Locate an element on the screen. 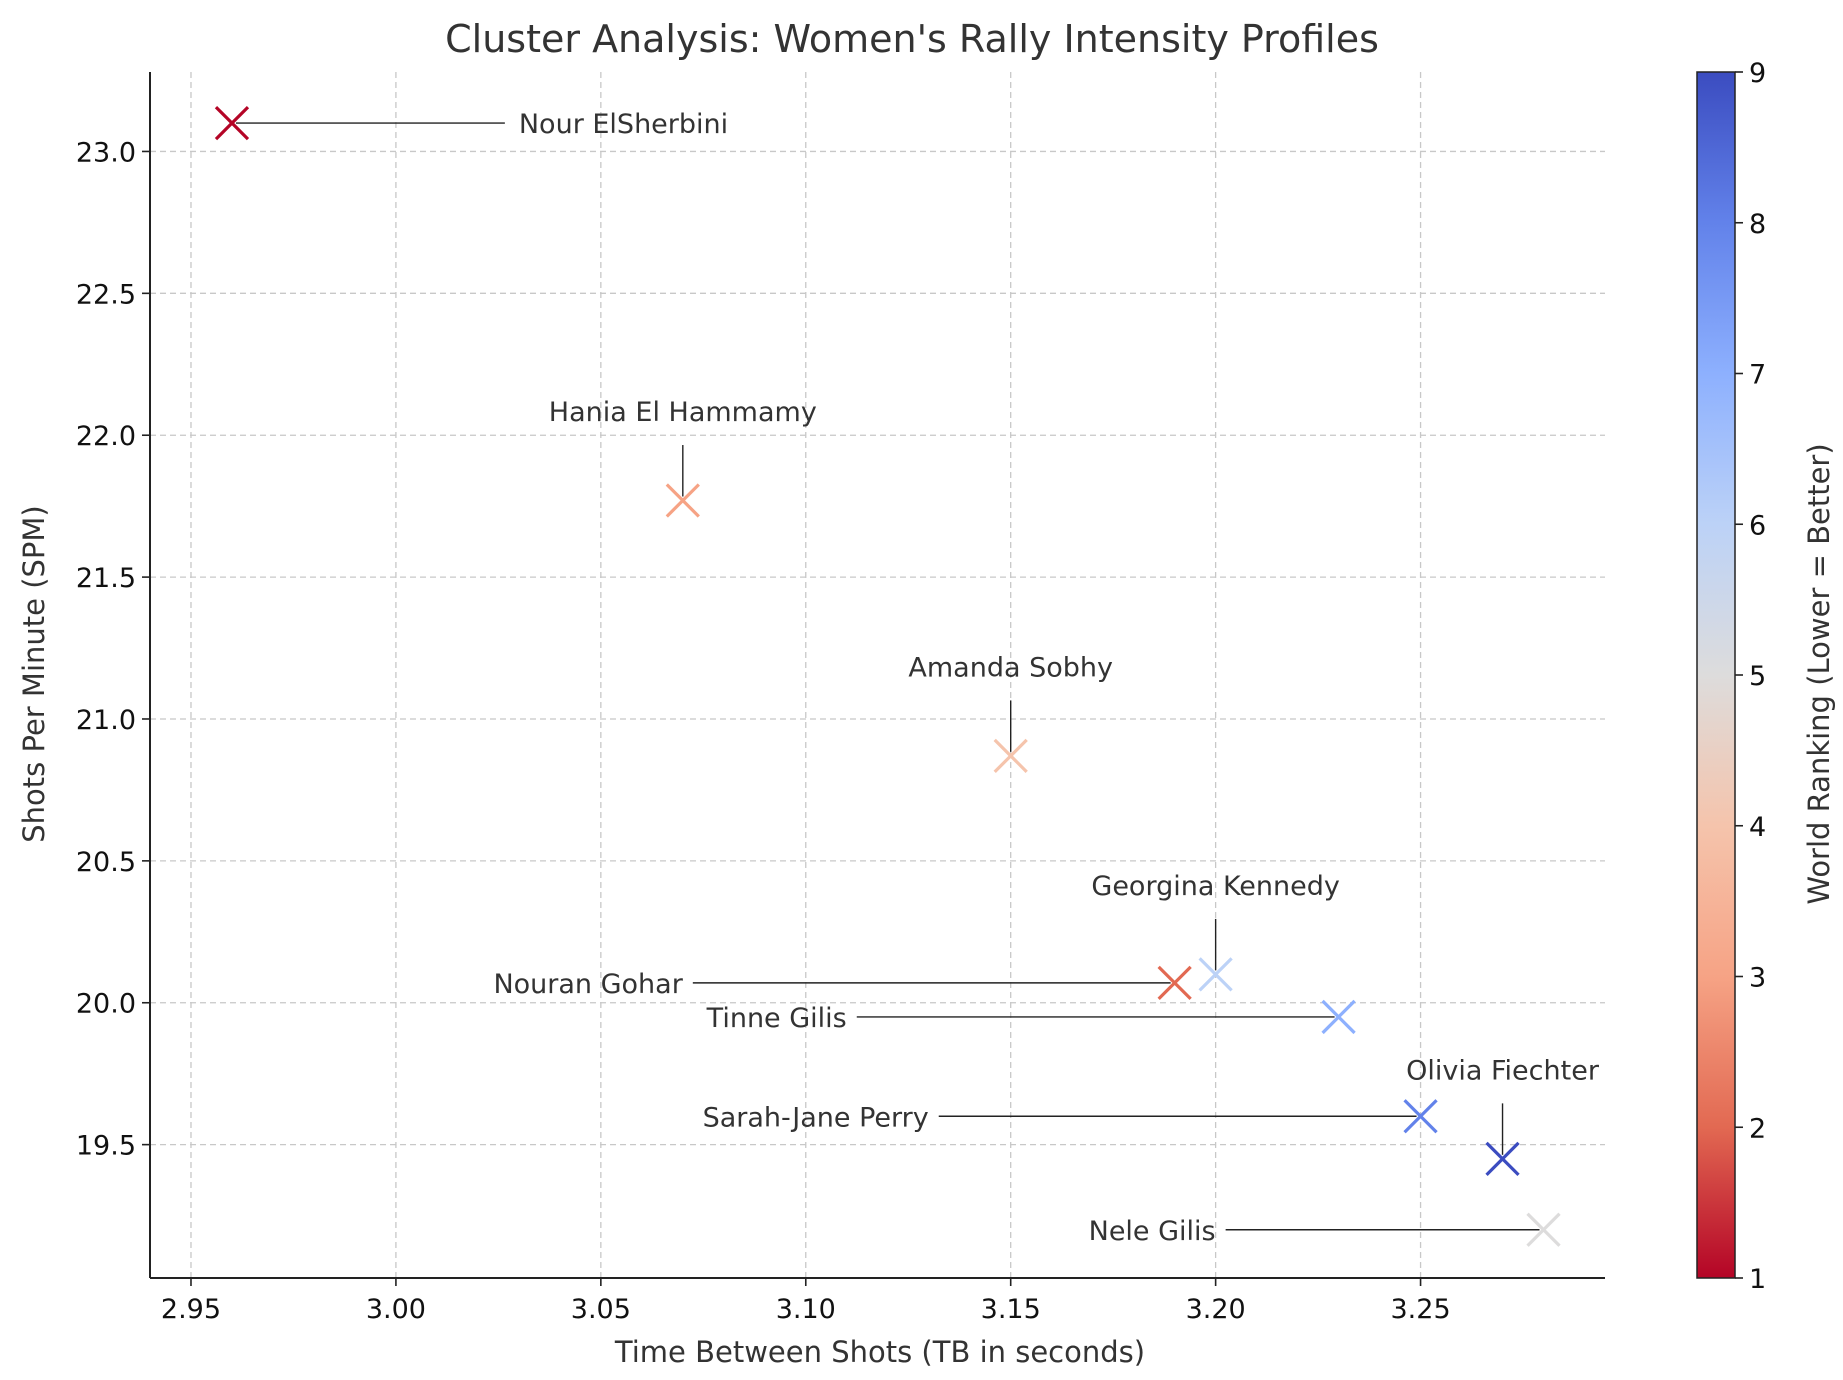  colorbar-tick-label: 4 is located at coordinates (1757, 827).